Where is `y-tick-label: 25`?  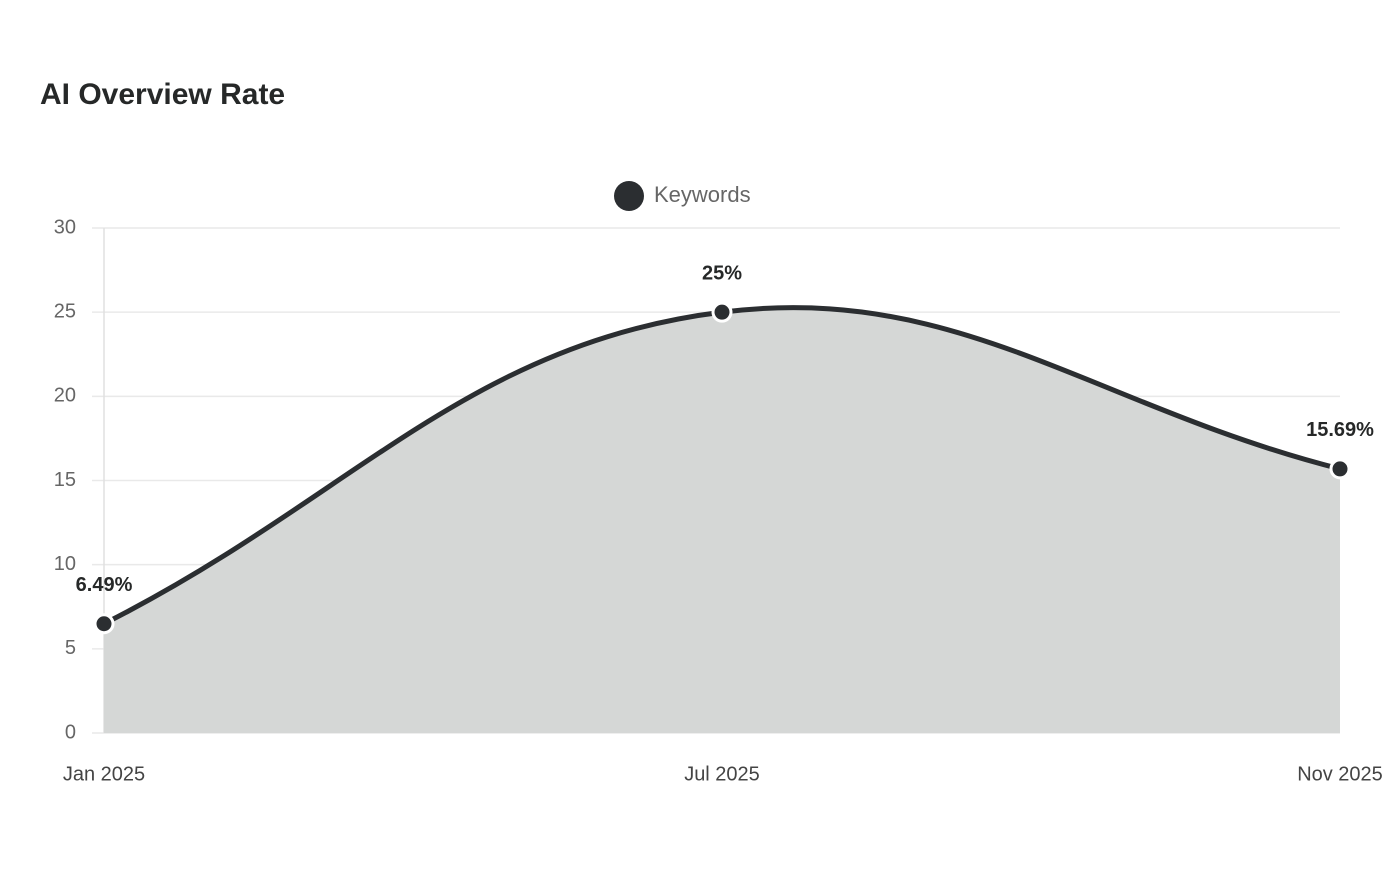
y-tick-label: 25 is located at coordinates (65, 311).